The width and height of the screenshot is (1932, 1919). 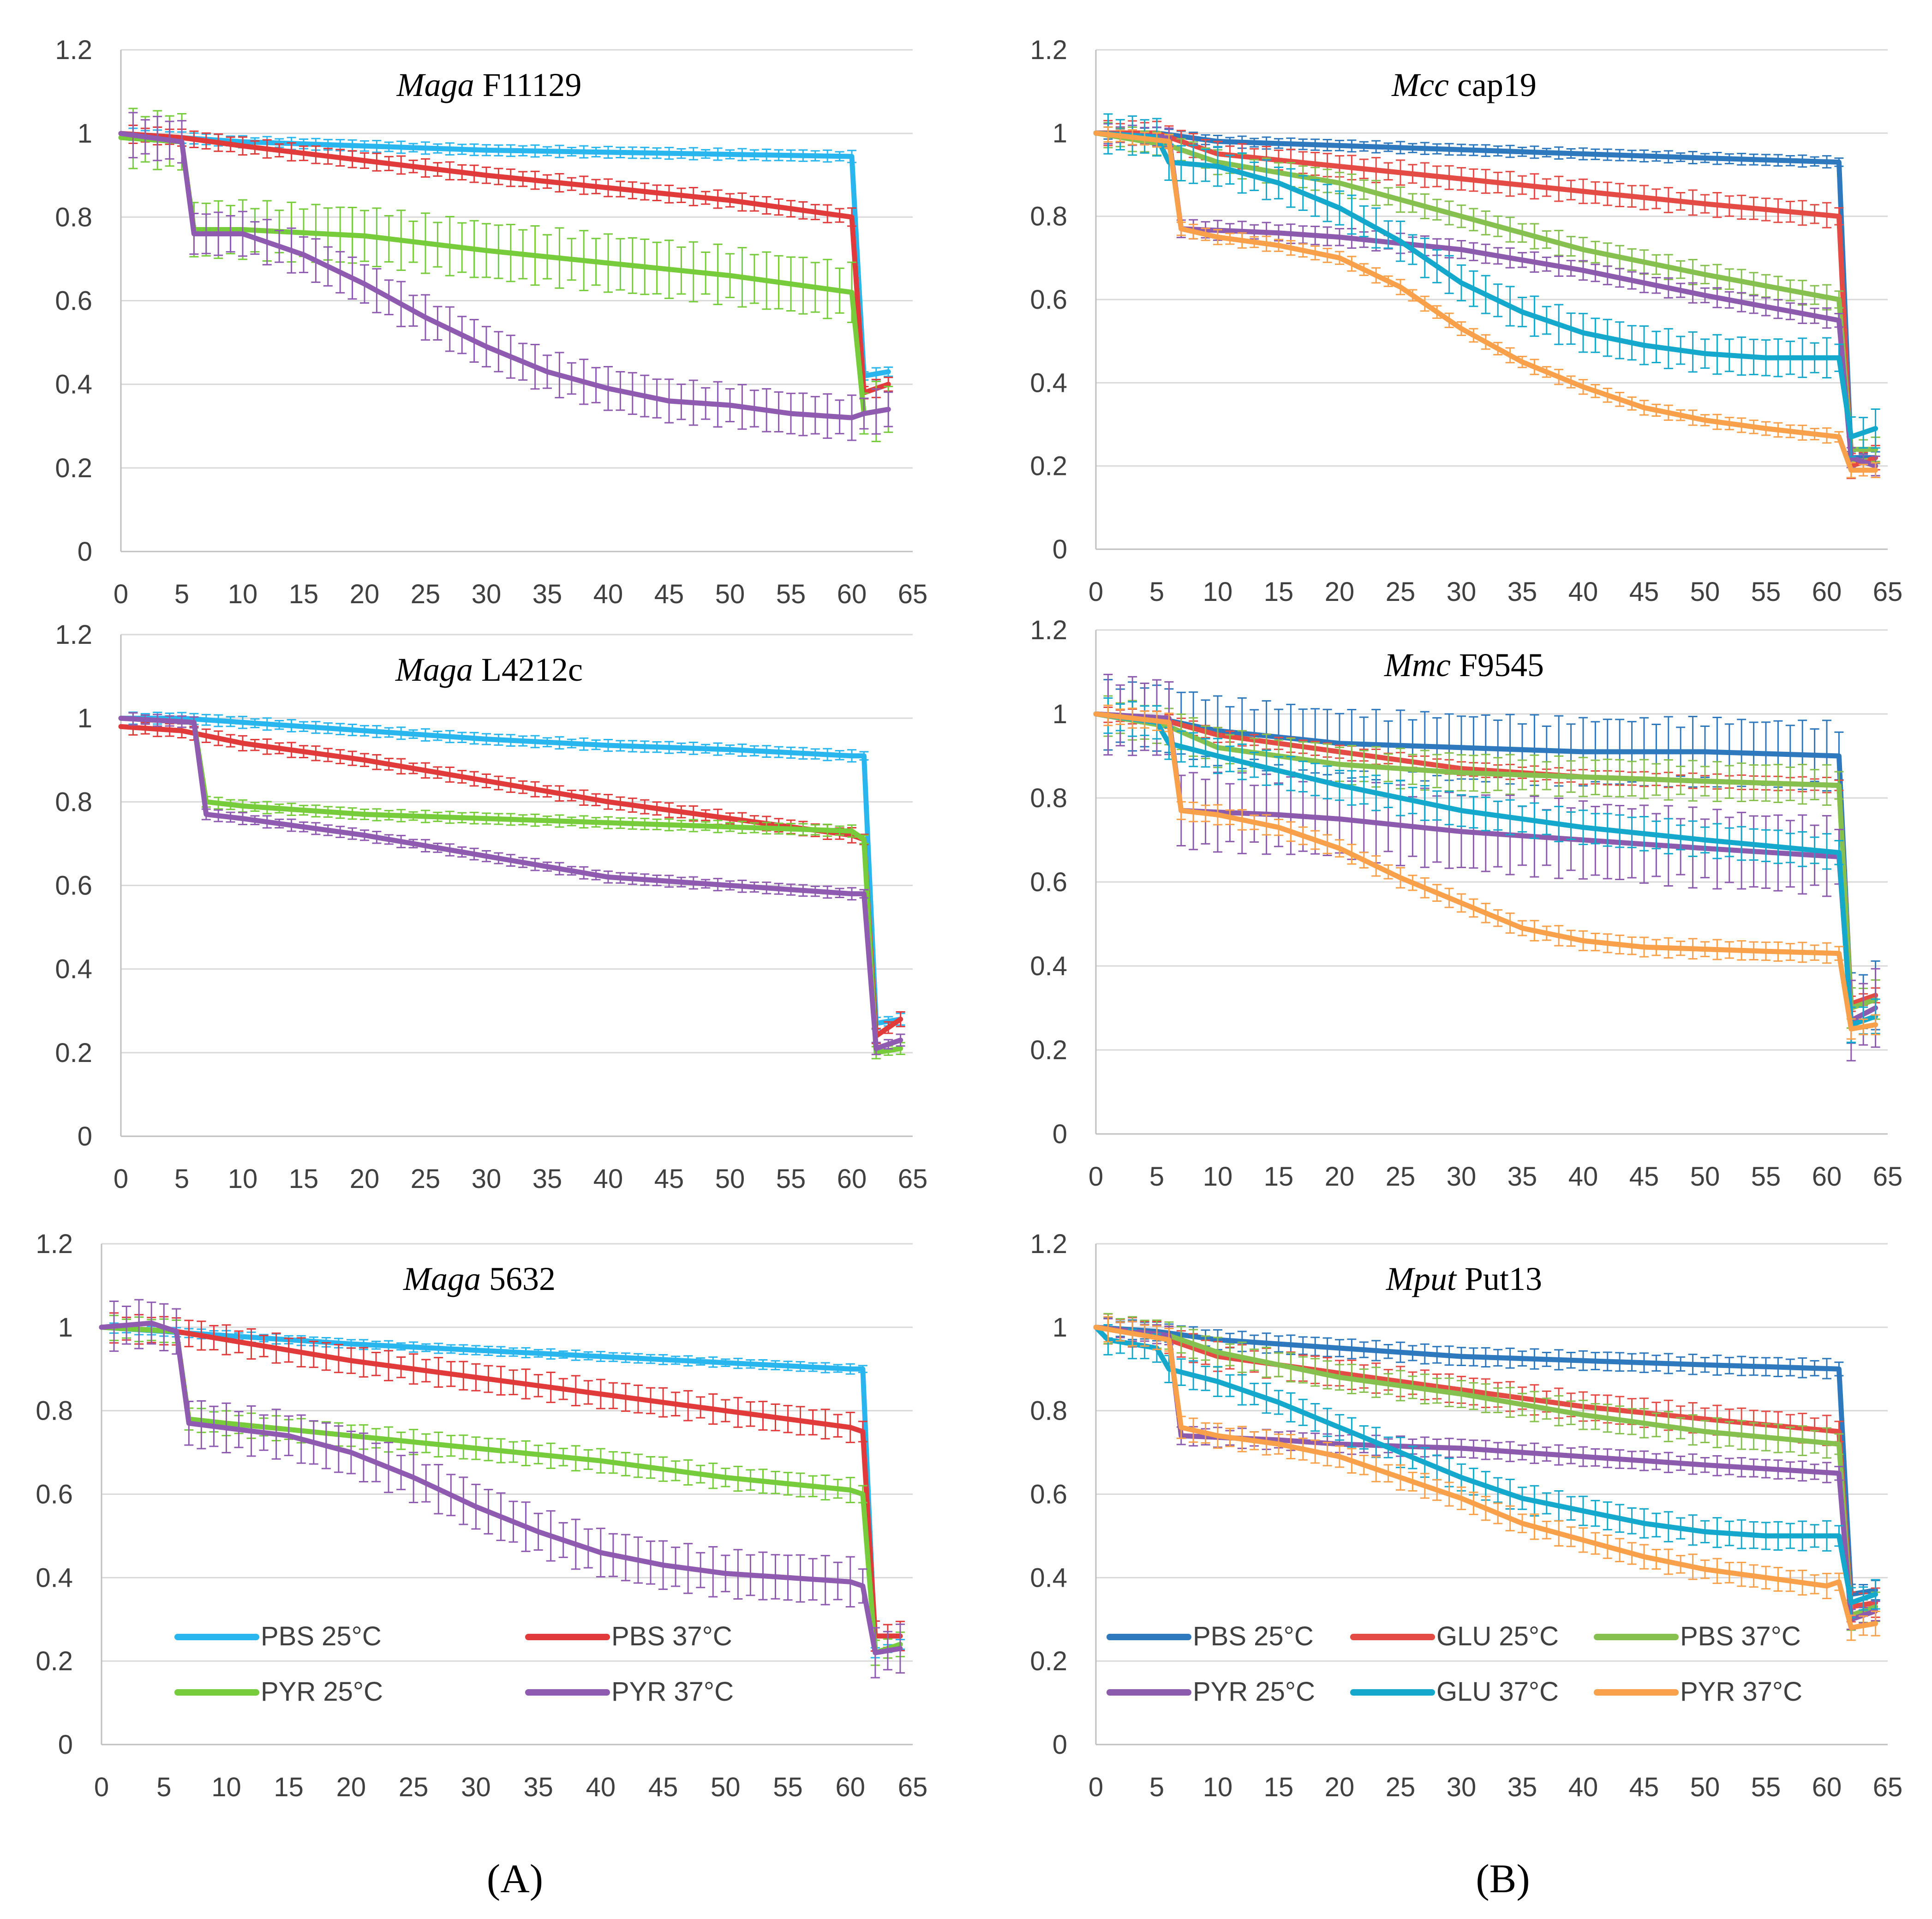 I want to click on chart-title: Mcc cap19, so click(x=1464, y=84).